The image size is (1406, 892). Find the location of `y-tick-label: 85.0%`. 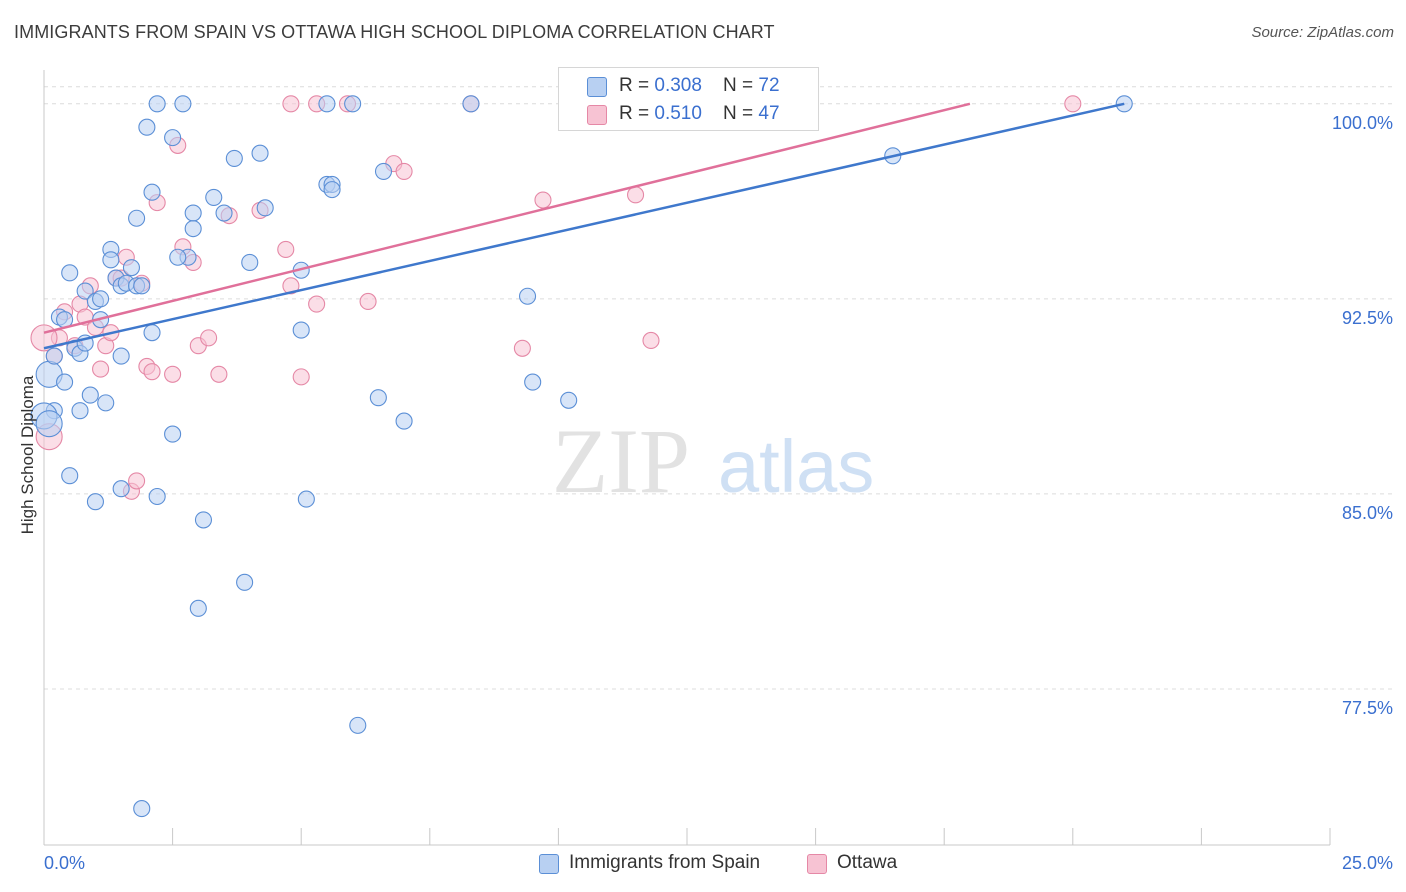

y-tick-label: 85.0% is located at coordinates (1367, 513).